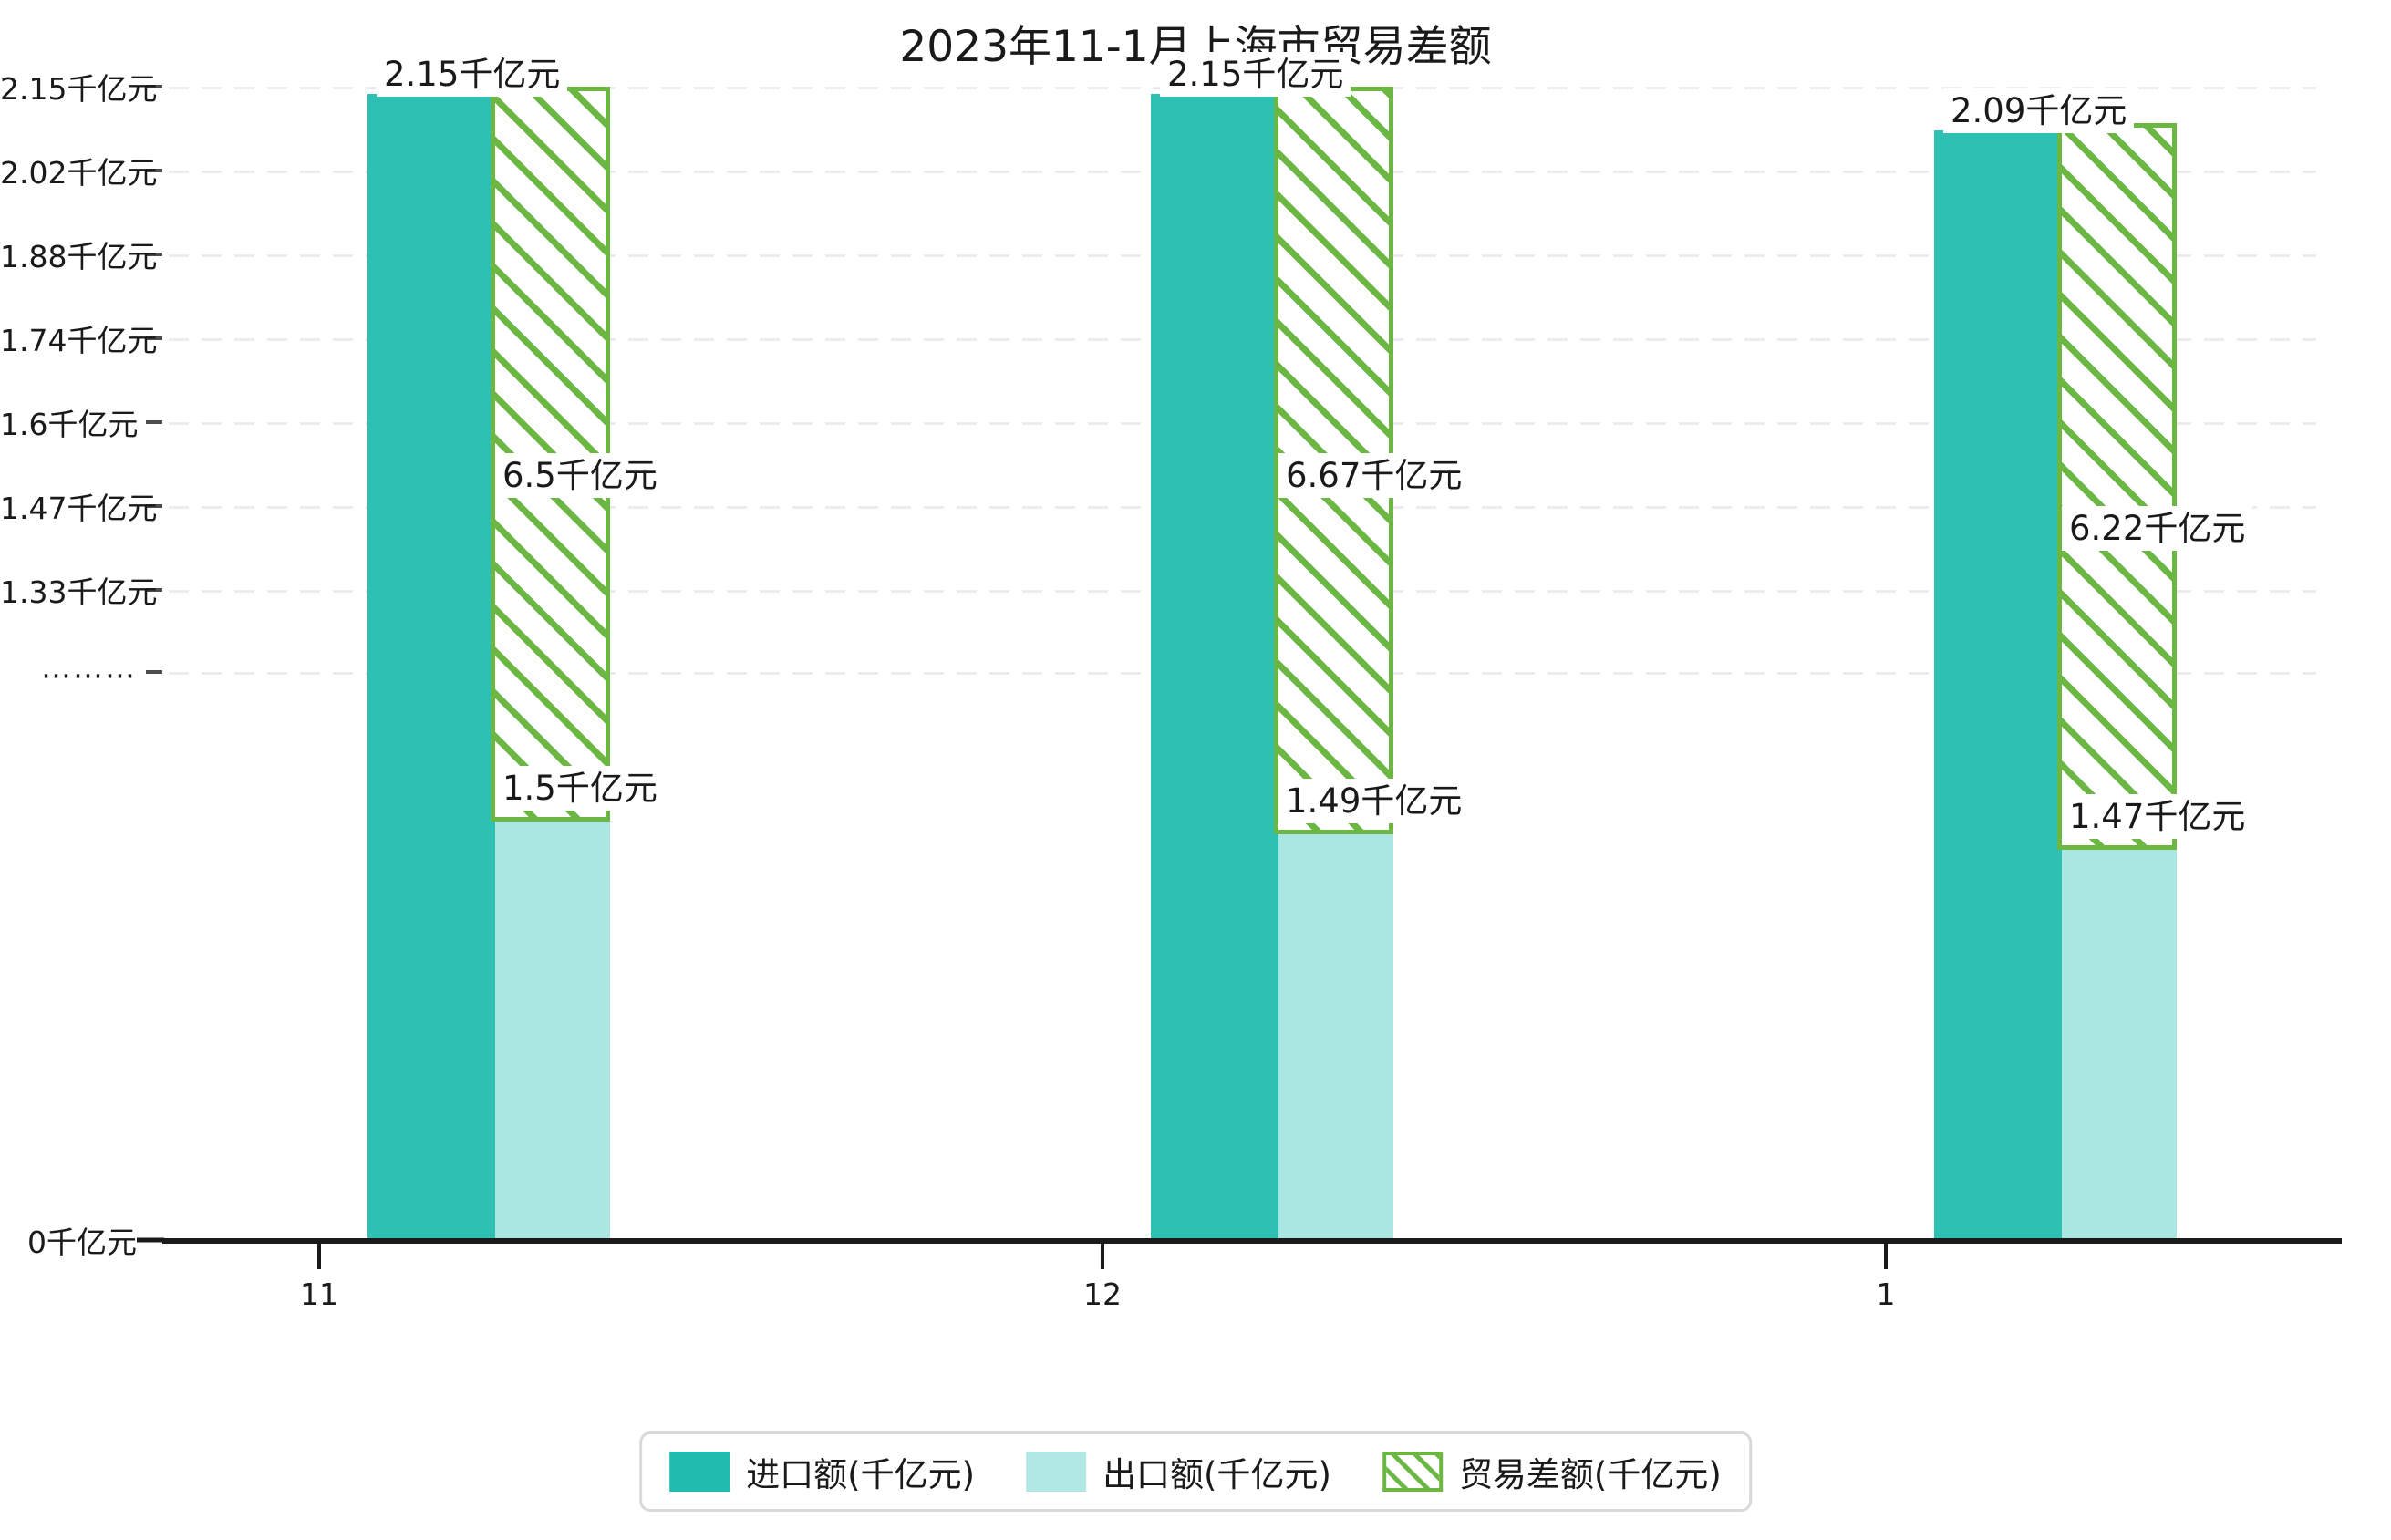 The width and height of the screenshot is (2391, 1540). Describe the element at coordinates (580, 476) in the screenshot. I see `value-label-balance: 6.5千亿元` at that location.